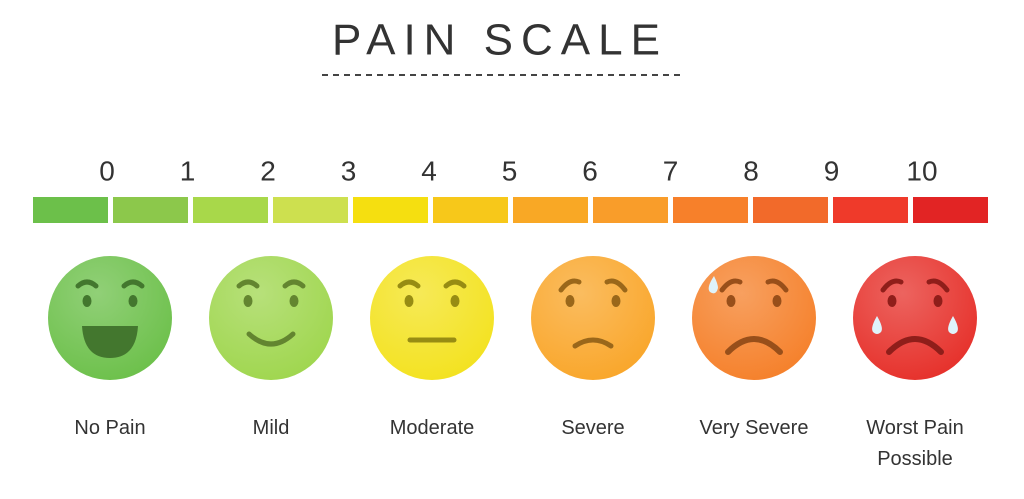 The width and height of the screenshot is (1024, 499). I want to click on title: PAIN SCALE, so click(500, 40).